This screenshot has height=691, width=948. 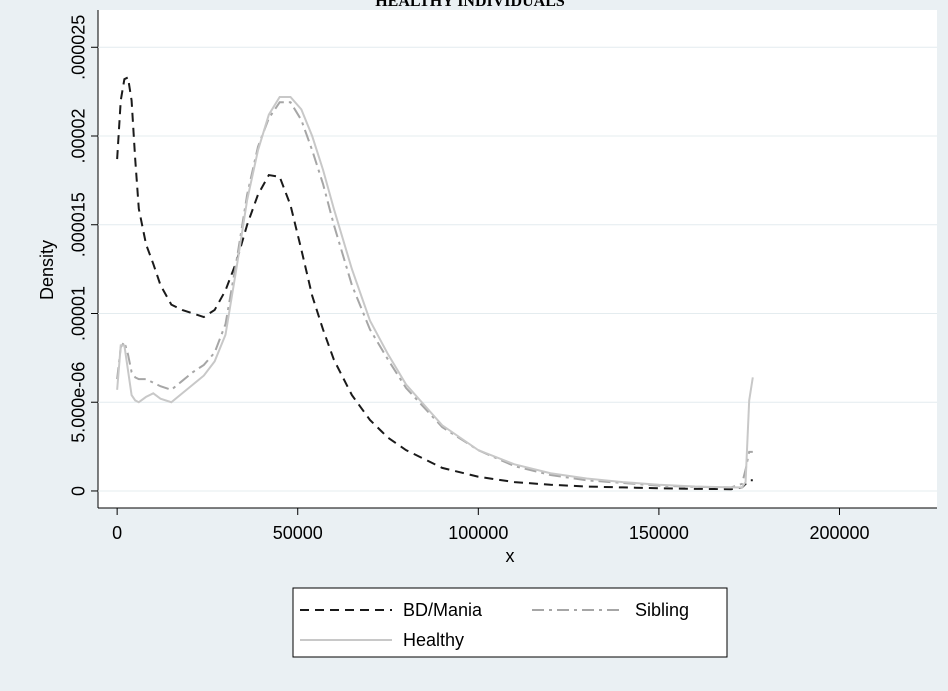 I want to click on y-tick-label: .00001, so click(x=79, y=313).